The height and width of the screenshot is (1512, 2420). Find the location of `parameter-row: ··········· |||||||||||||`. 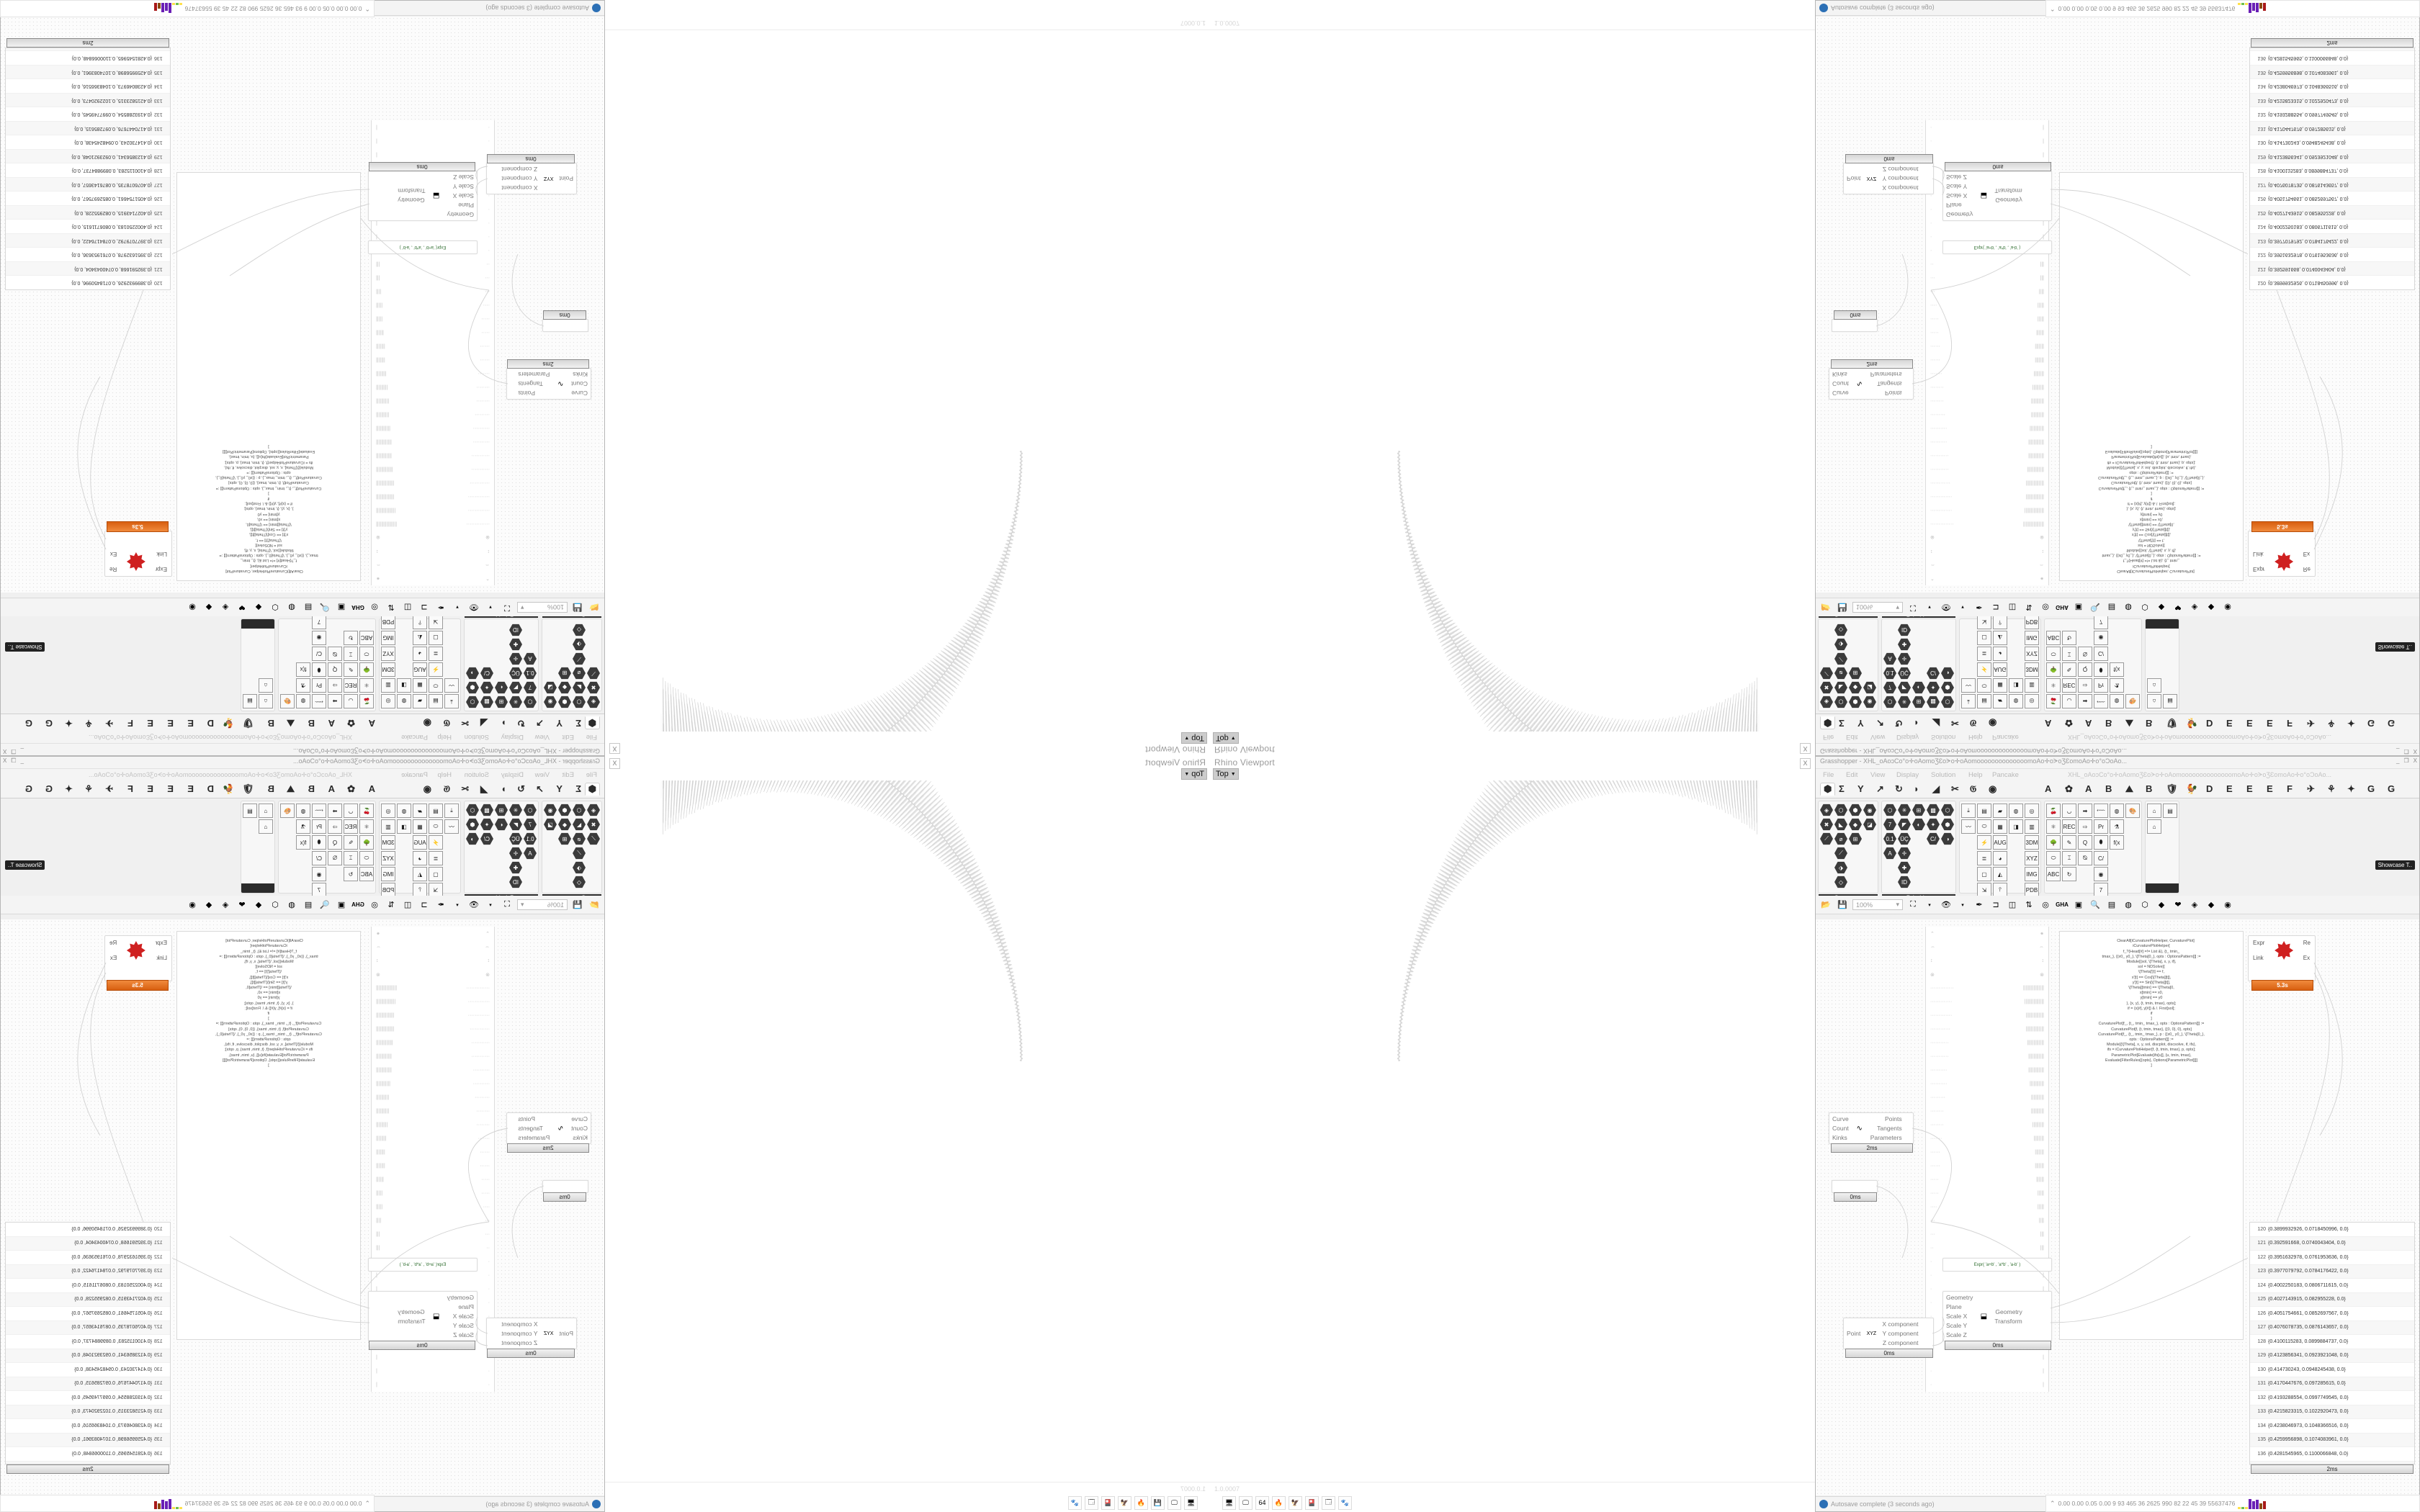

parameter-row: ··········· ||||||||||||| is located at coordinates (1987, 469).